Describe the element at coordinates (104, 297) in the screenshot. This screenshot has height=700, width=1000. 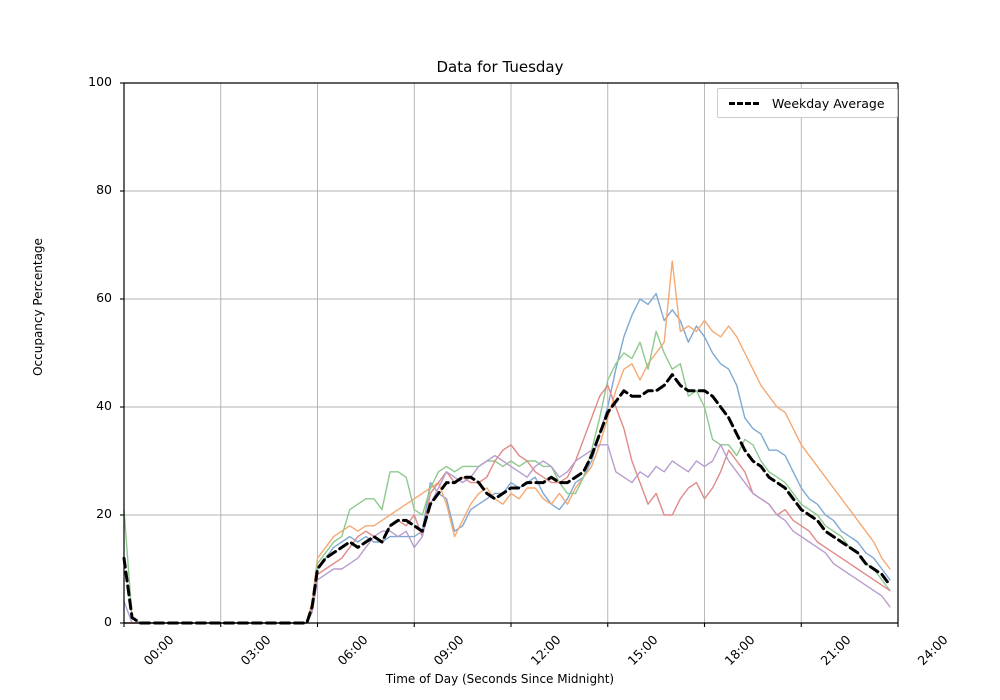
I see `y-axis-tick-label: 60` at that location.